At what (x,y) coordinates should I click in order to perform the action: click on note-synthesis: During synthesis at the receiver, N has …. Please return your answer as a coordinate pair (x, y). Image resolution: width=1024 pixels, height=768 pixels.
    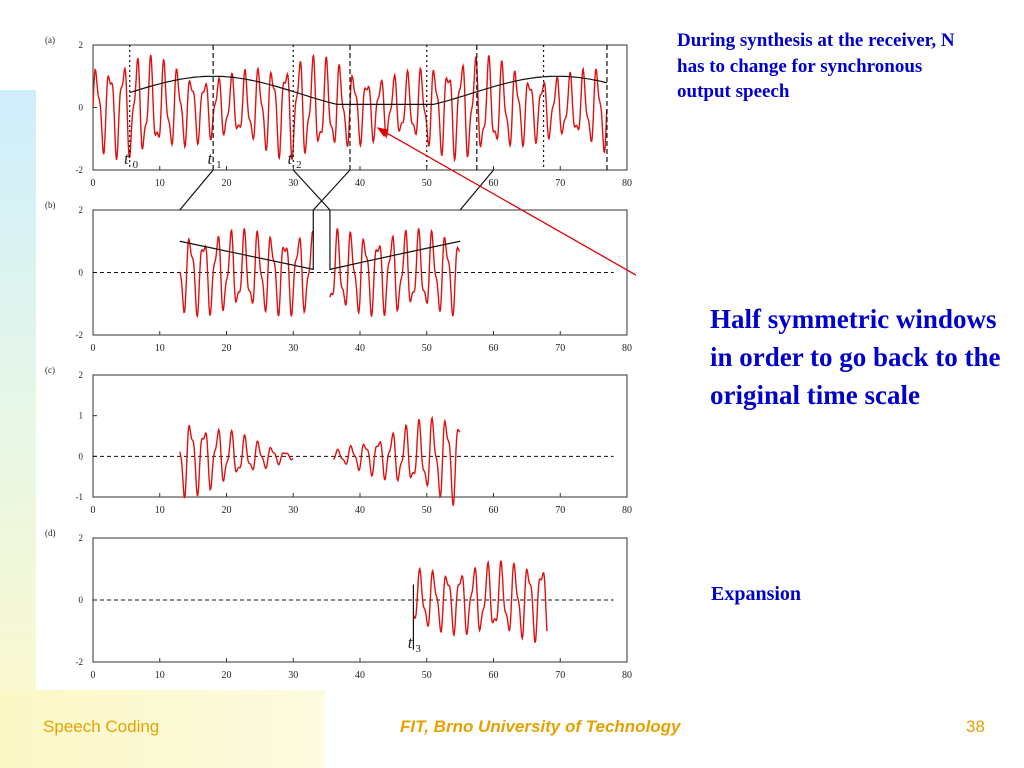
    Looking at the image, I should click on (816, 66).